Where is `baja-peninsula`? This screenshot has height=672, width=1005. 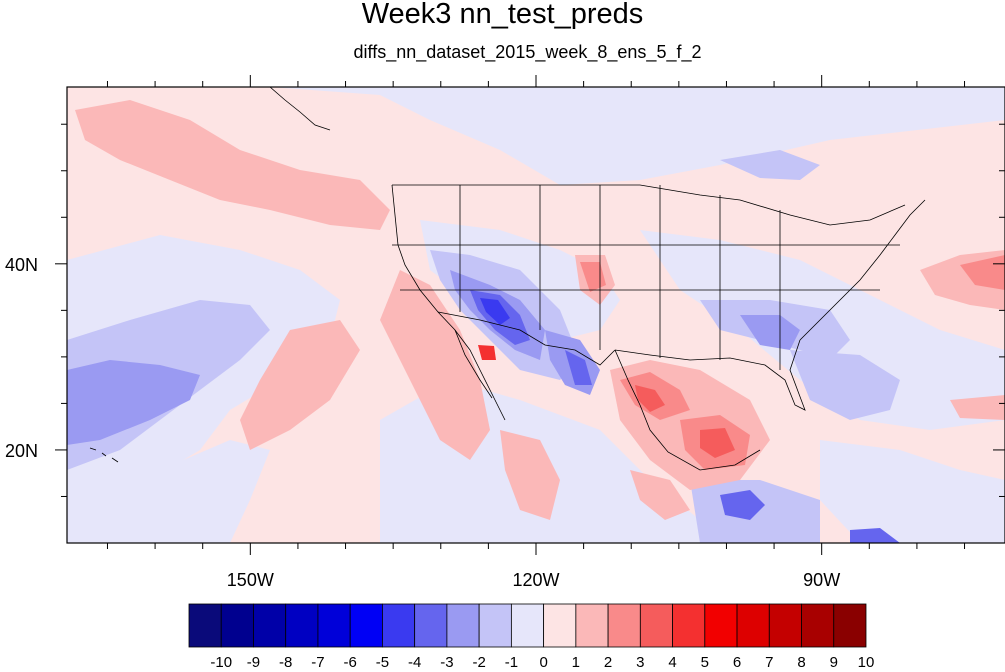 baja-peninsula is located at coordinates (473, 364).